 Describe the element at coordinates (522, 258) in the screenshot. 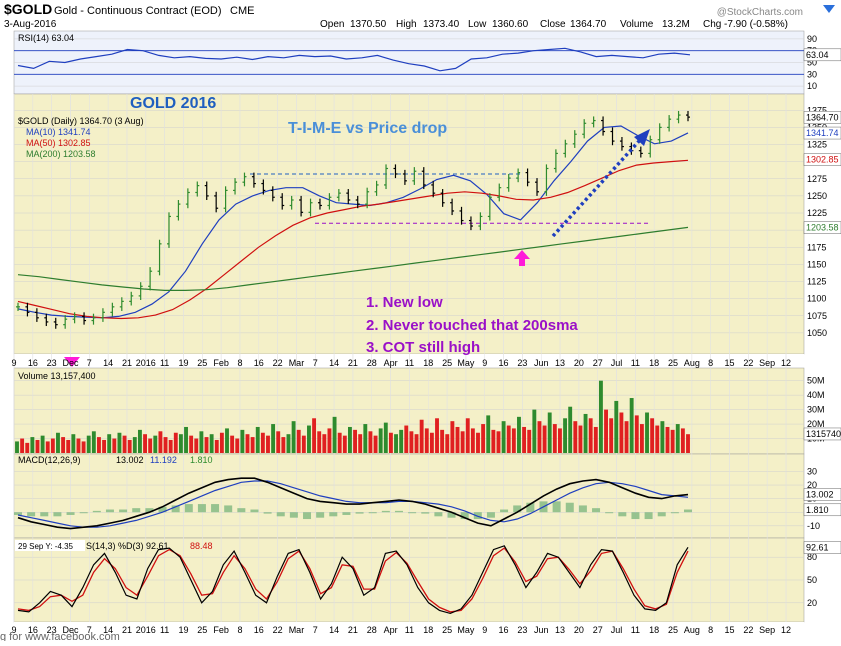

I see `pink-up-arrow-icon` at that location.